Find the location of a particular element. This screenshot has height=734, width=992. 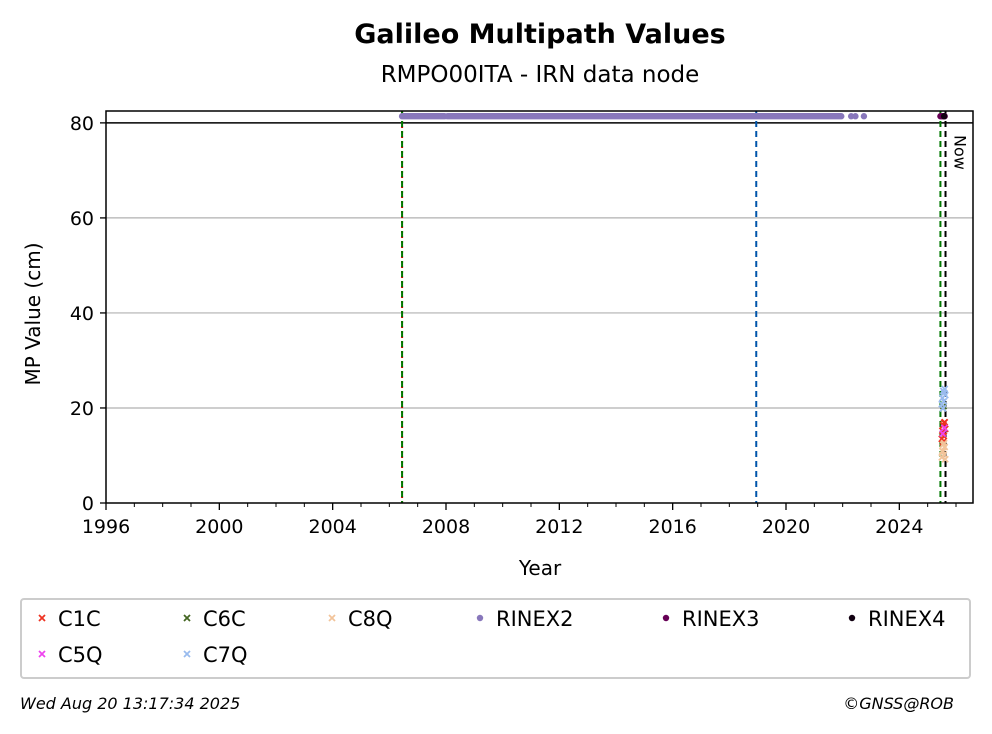

series-C5Q is located at coordinates (944, 431).